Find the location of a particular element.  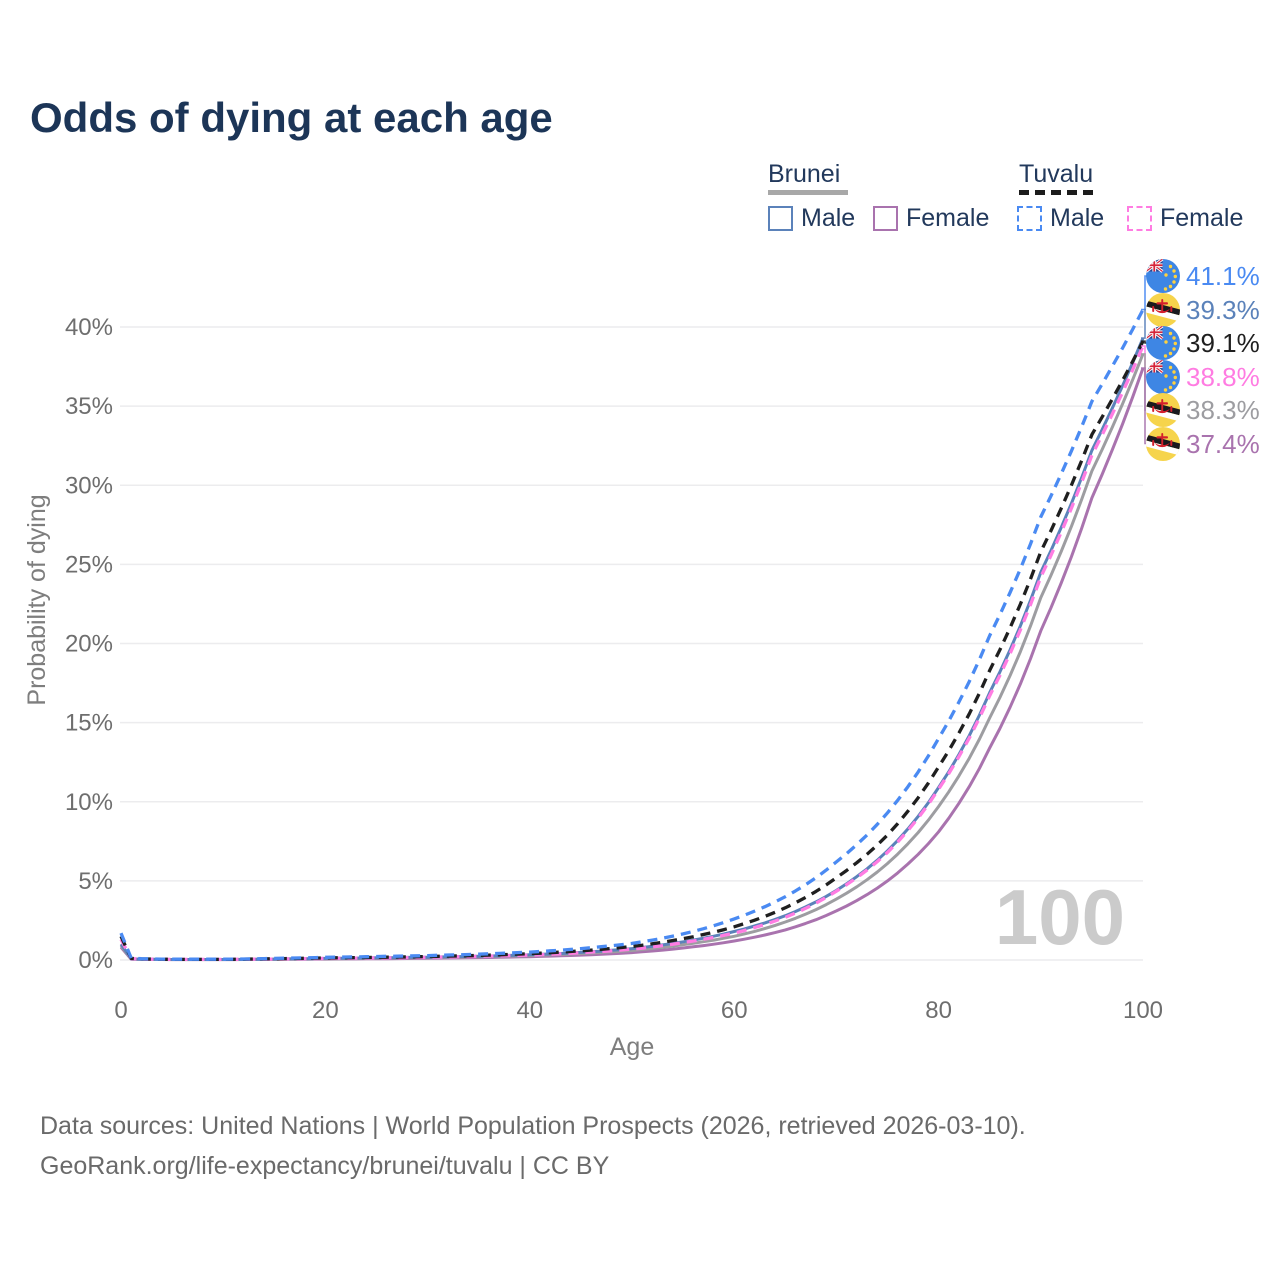

svg-text: 15% is located at coordinates (89, 723).